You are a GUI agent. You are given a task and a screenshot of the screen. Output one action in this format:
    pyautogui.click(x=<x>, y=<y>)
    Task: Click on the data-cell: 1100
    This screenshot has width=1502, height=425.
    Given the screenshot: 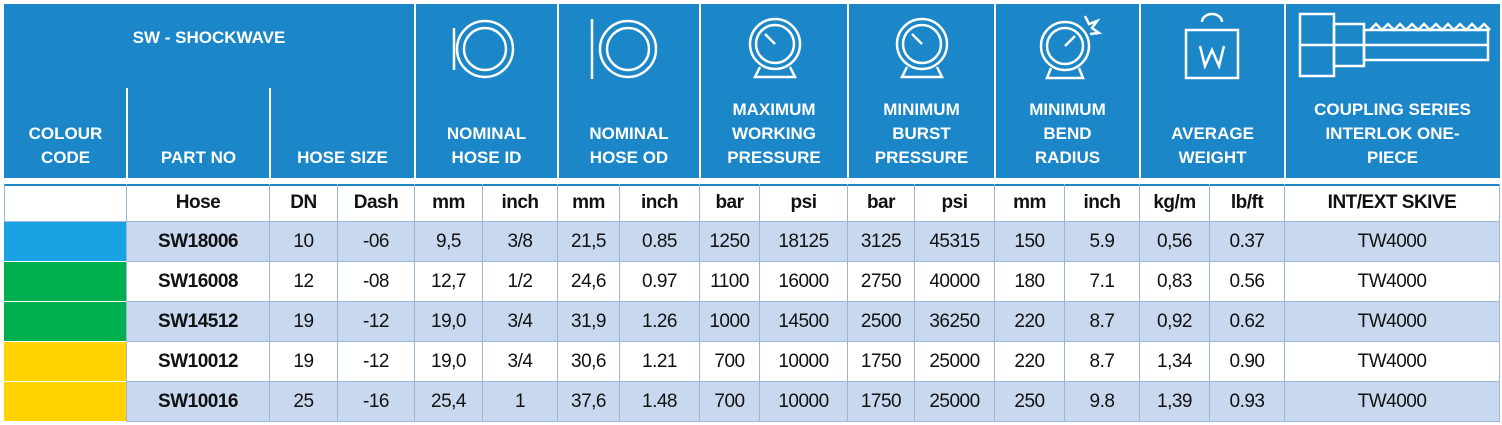 What is the action you would take?
    pyautogui.click(x=730, y=282)
    